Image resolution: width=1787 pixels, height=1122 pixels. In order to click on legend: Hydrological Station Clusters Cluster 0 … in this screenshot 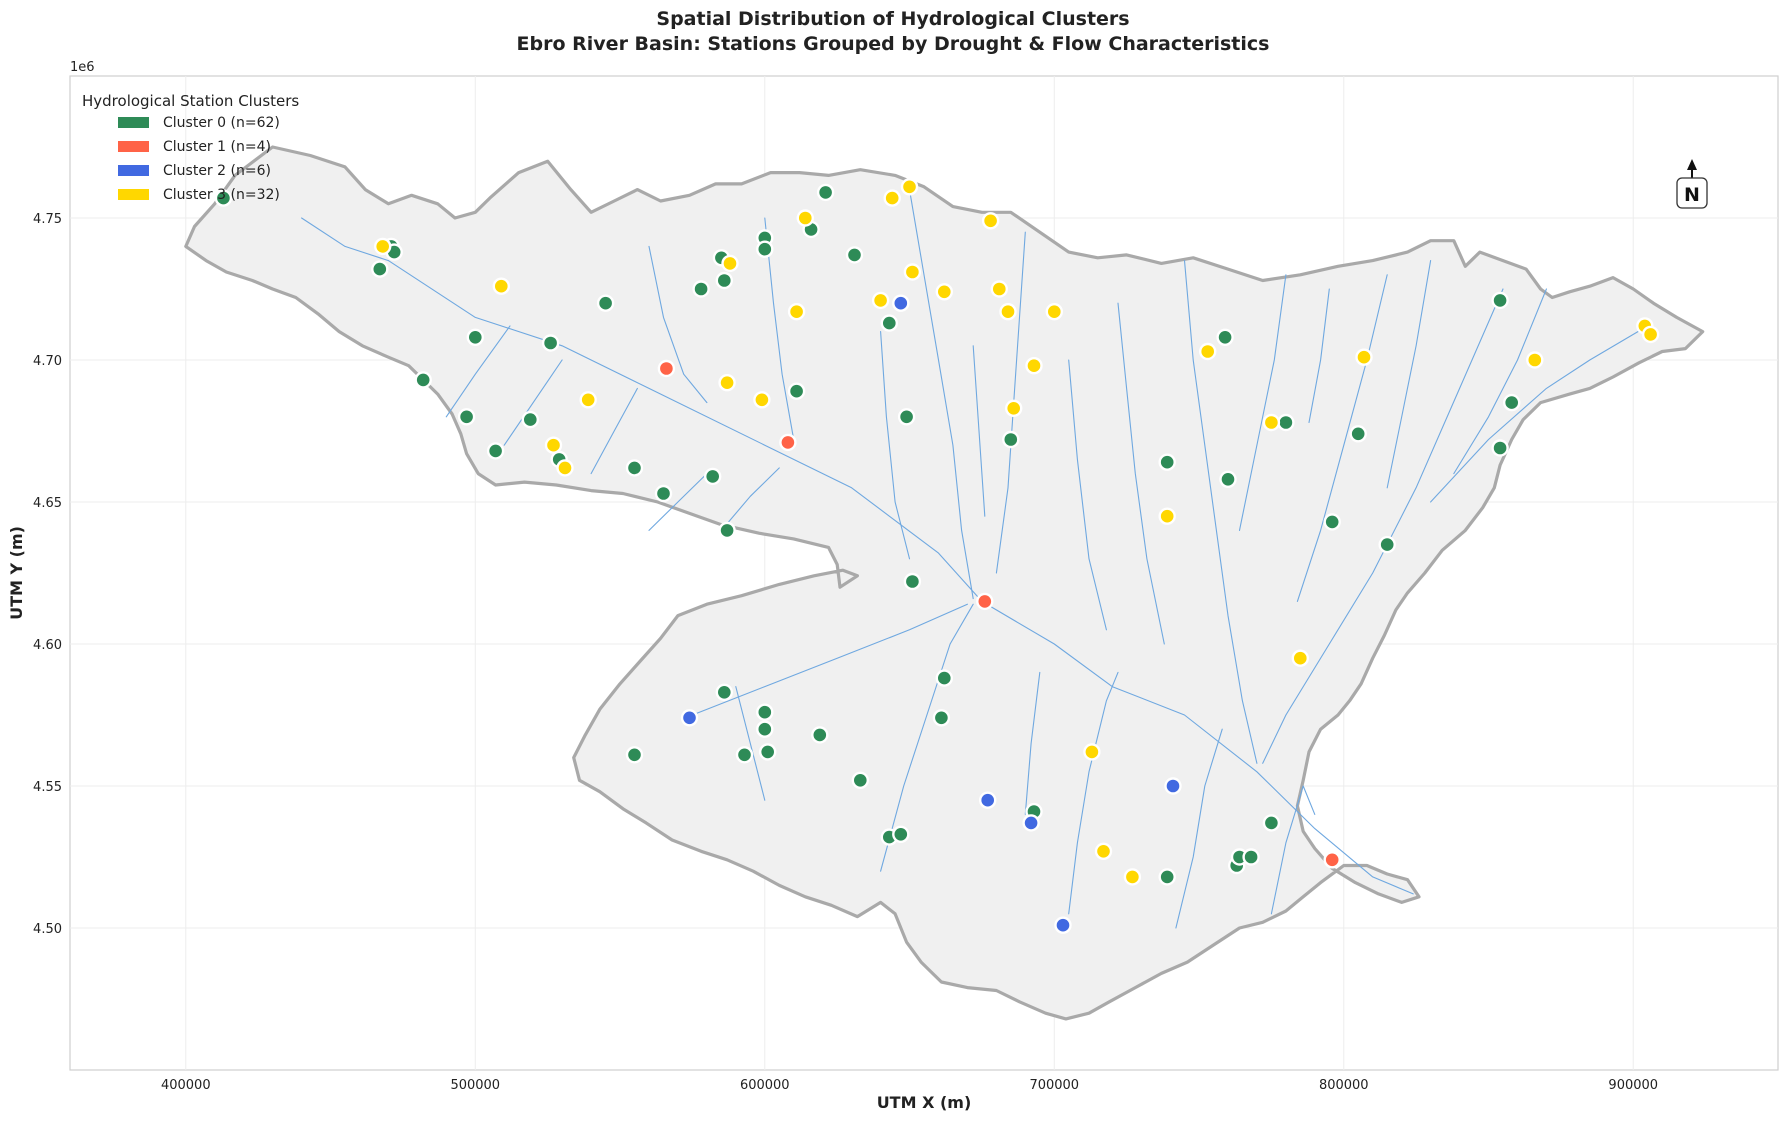, I will do `click(190, 147)`.